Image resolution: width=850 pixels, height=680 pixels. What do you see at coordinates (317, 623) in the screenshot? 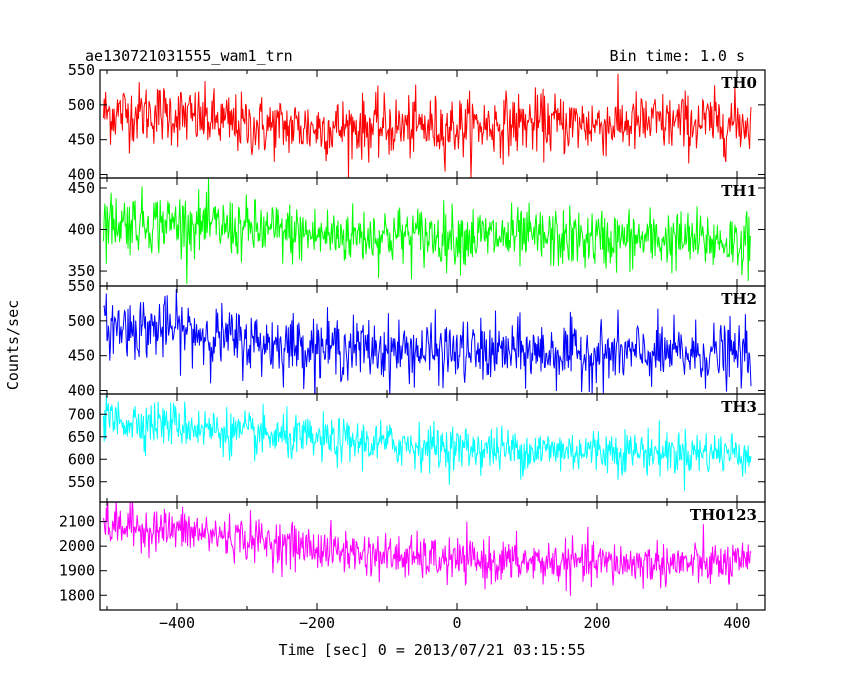
I see `x-tick-label: −200` at bounding box center [317, 623].